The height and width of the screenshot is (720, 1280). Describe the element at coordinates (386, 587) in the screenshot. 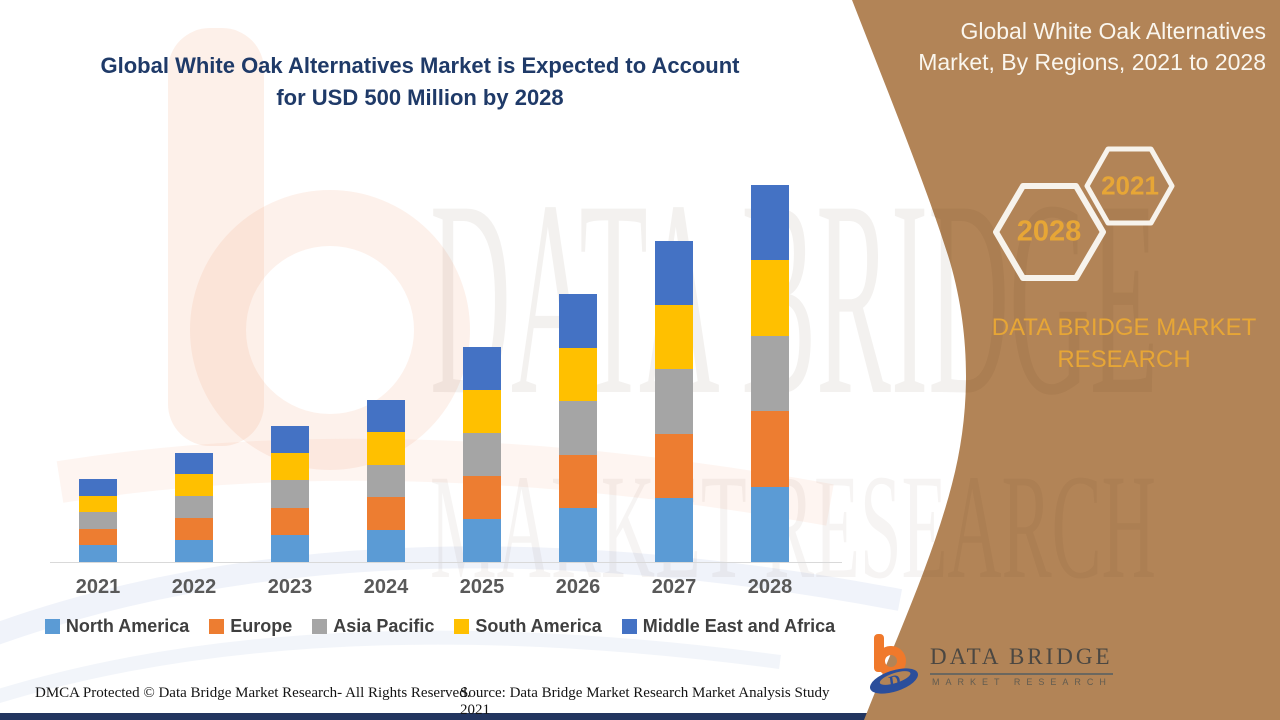

I see `x-axis-label-2024: 2024` at that location.